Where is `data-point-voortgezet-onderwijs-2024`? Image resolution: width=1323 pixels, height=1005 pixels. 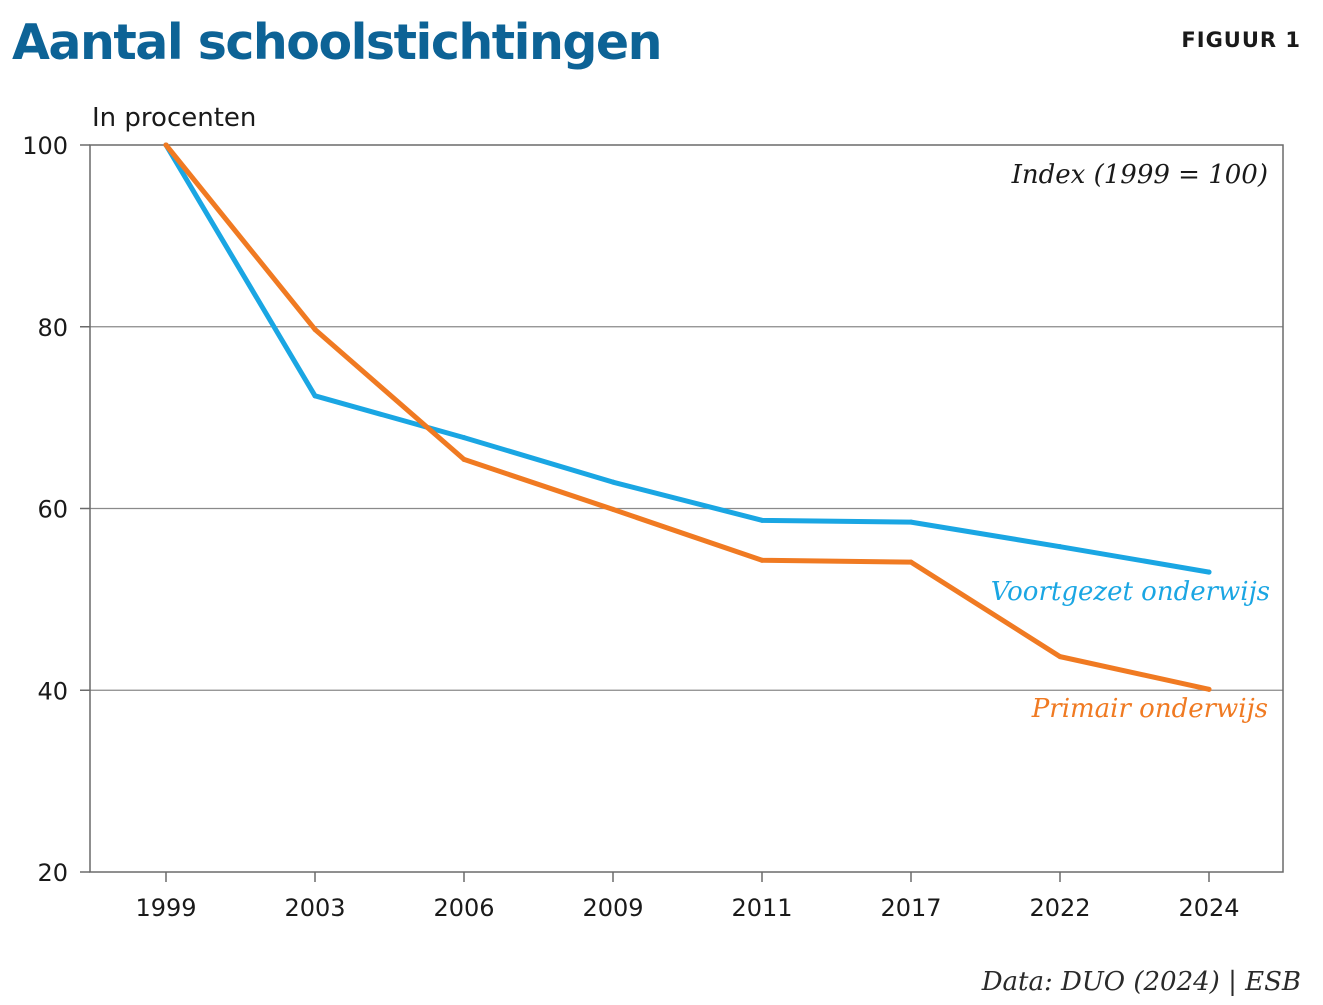 data-point-voortgezet-onderwijs-2024 is located at coordinates (1209, 572).